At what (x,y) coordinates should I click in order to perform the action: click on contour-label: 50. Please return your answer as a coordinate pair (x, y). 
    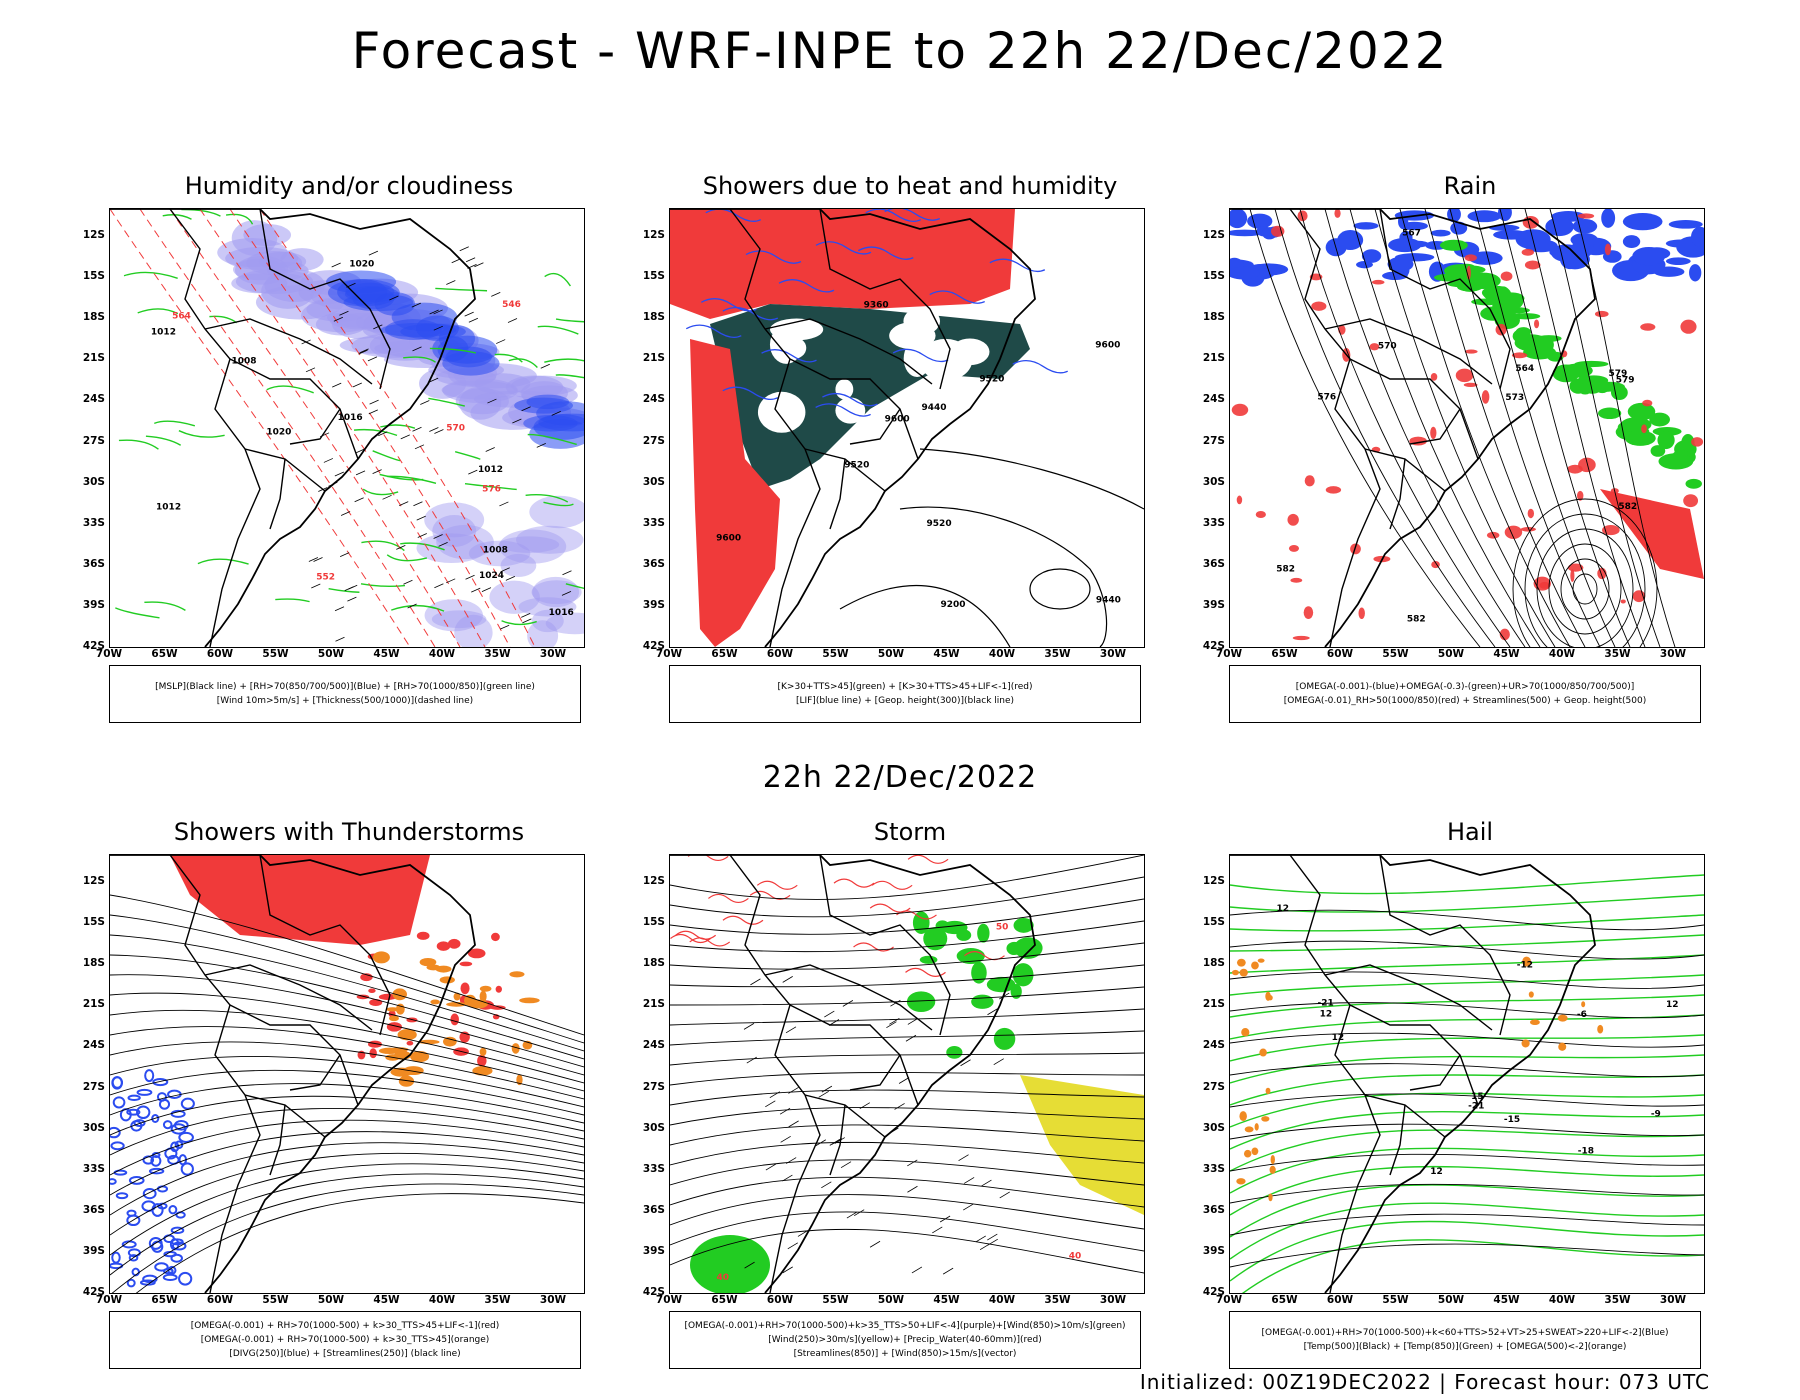
    Looking at the image, I should click on (1002, 927).